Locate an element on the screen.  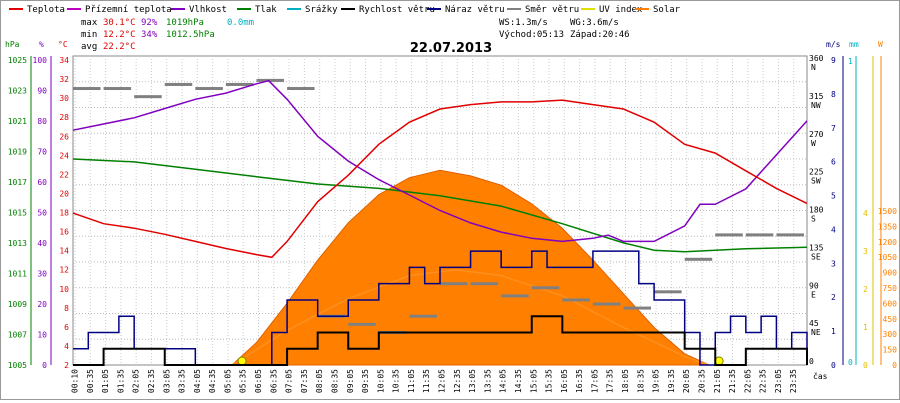
winddir-tick: 180 is located at coordinates (816, 210).